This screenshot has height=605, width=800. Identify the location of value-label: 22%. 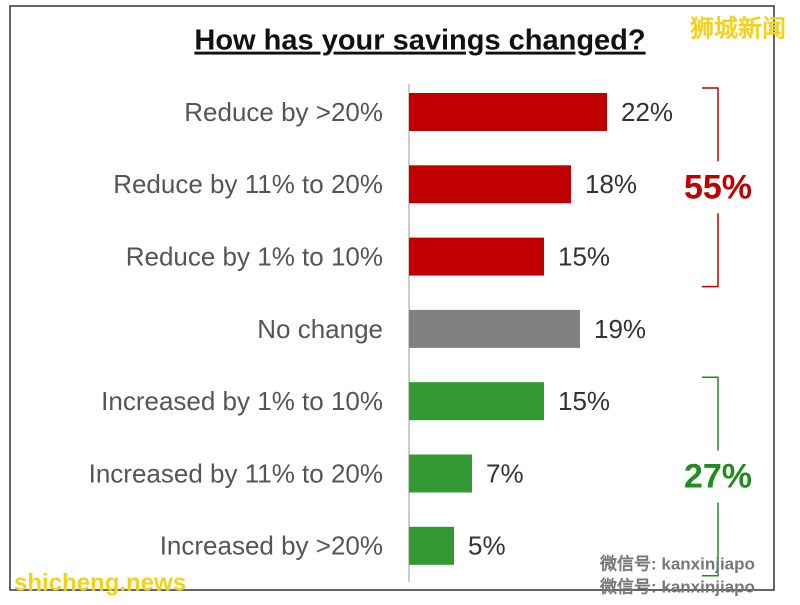
(647, 112).